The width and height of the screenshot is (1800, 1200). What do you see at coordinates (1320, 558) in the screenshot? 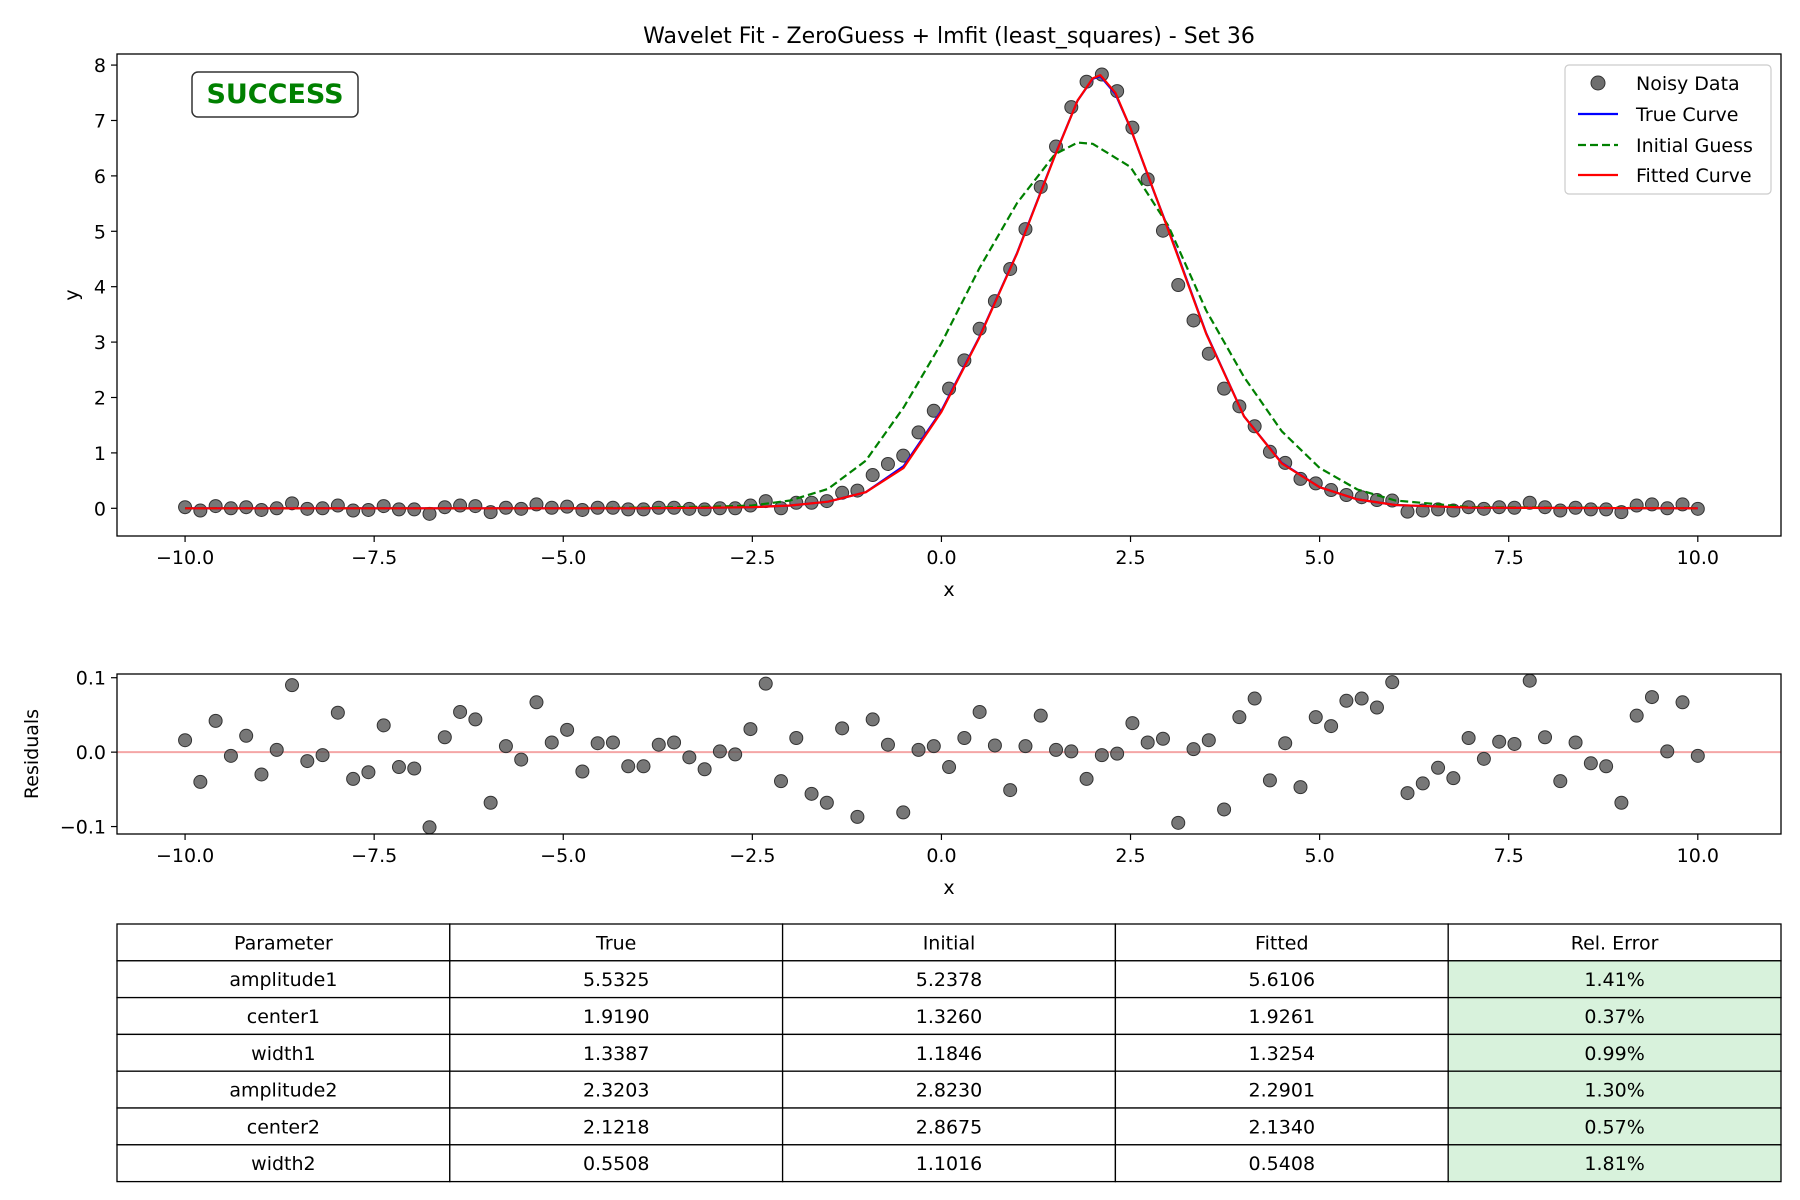
I see `main-xtick-label: 5.0` at bounding box center [1320, 558].